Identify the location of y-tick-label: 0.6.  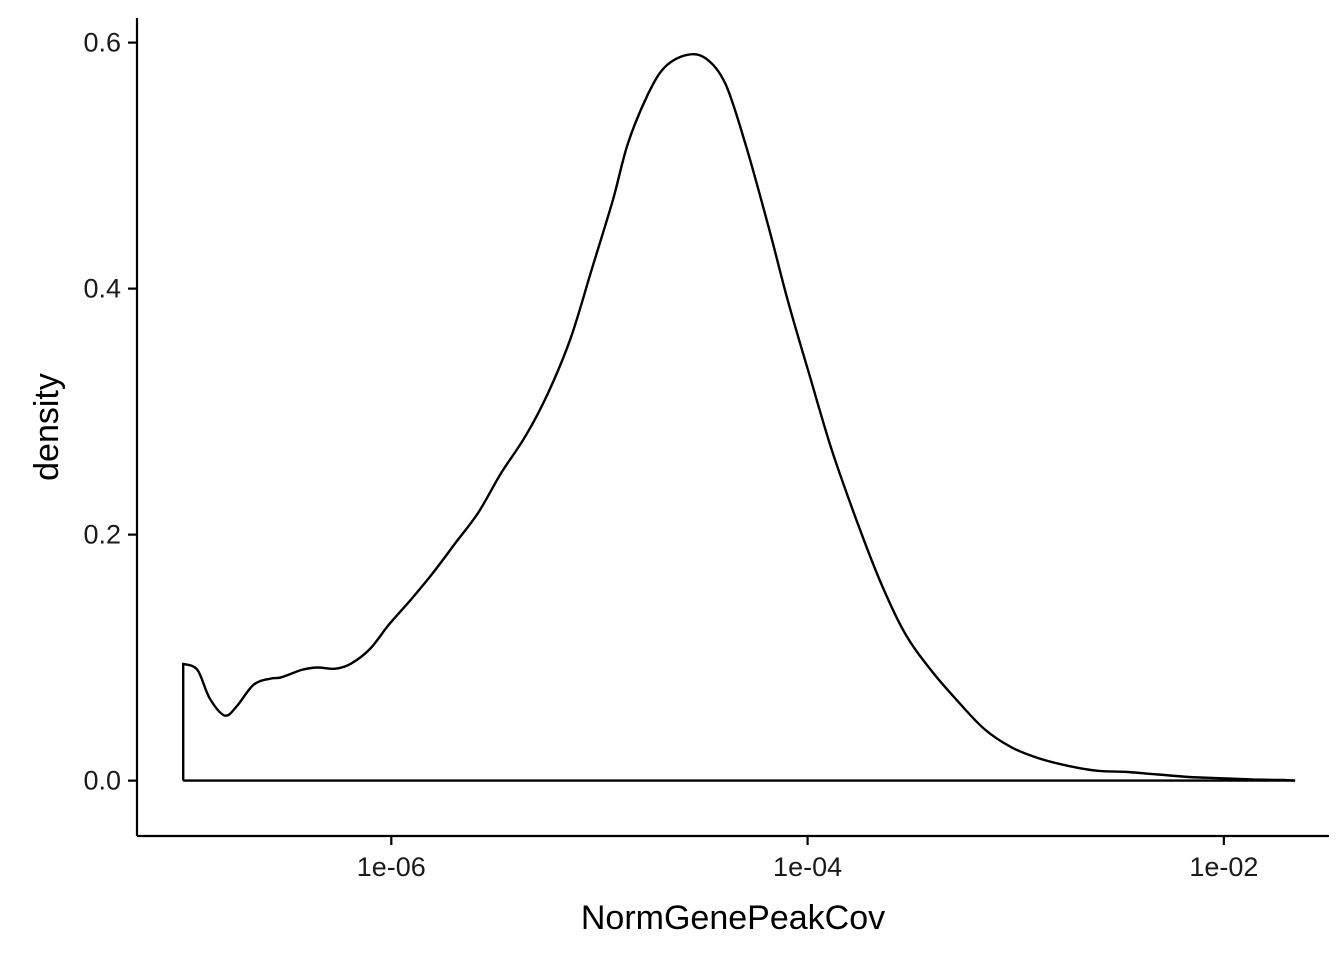
(102, 43).